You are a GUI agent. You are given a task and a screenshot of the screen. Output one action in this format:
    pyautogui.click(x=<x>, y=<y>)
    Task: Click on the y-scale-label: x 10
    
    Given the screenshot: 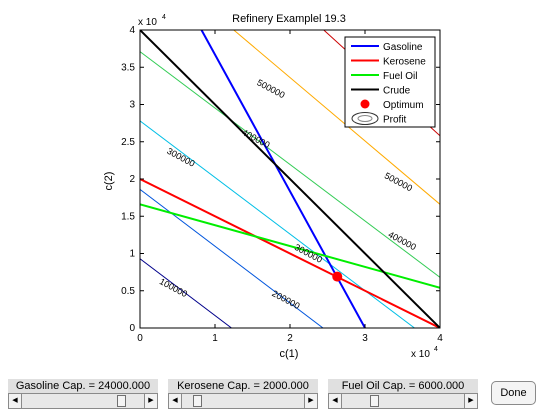 What is the action you would take?
    pyautogui.click(x=147, y=22)
    